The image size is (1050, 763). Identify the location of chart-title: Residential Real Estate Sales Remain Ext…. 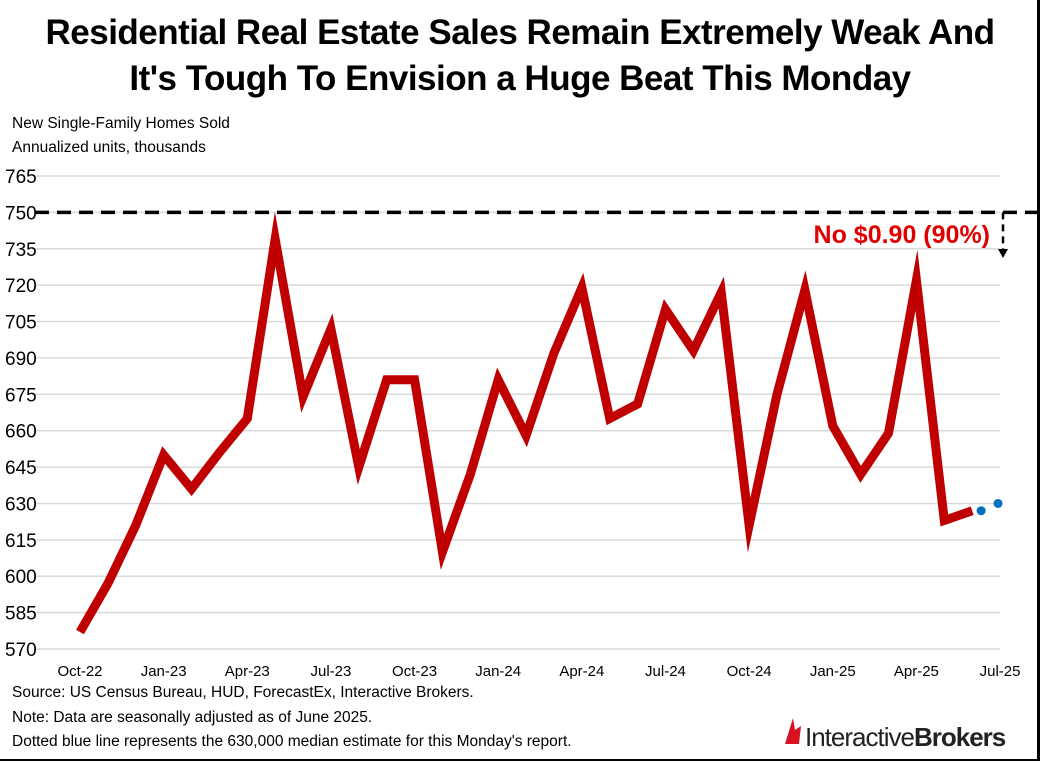
(520, 56).